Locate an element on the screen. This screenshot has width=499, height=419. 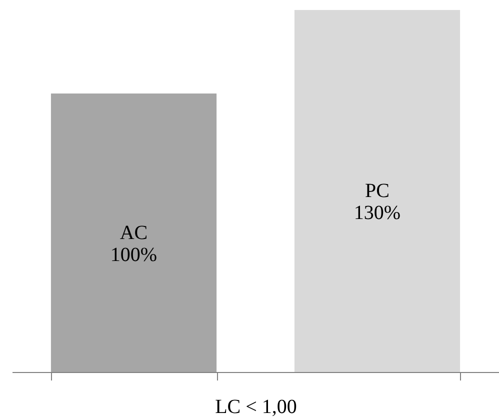
x-tick-label: AC is located at coordinates (134, 233).